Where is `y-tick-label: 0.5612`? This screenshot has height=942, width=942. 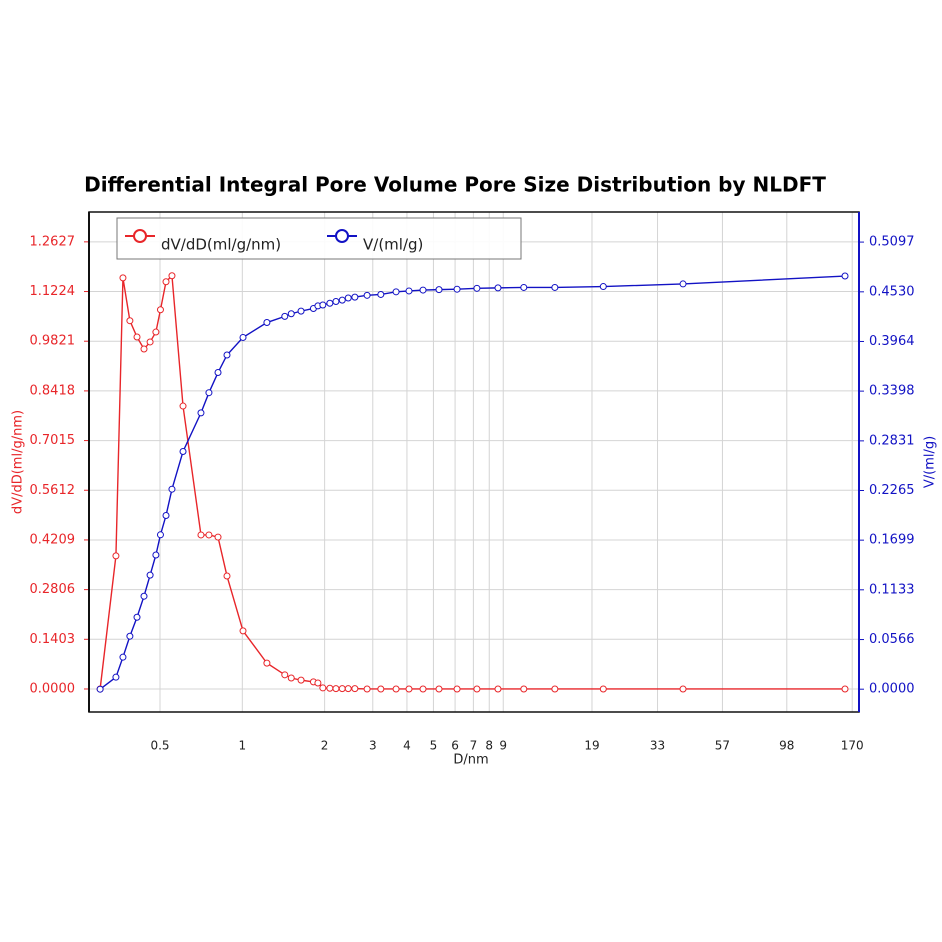
y-tick-label: 0.5612 is located at coordinates (53, 490).